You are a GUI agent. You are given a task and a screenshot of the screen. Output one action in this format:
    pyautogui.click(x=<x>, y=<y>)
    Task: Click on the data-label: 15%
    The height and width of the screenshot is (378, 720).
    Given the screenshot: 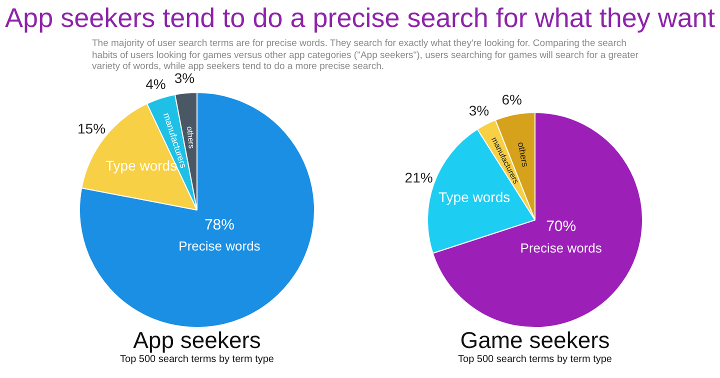 What is the action you would take?
    pyautogui.click(x=92, y=128)
    